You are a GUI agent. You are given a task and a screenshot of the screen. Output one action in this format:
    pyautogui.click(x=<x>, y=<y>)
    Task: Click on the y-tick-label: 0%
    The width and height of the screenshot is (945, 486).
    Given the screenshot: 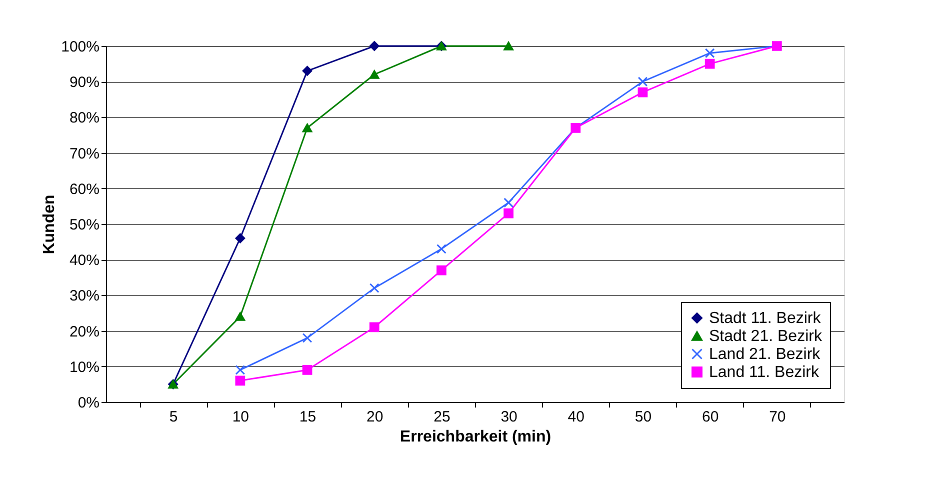 What is the action you would take?
    pyautogui.click(x=89, y=403)
    